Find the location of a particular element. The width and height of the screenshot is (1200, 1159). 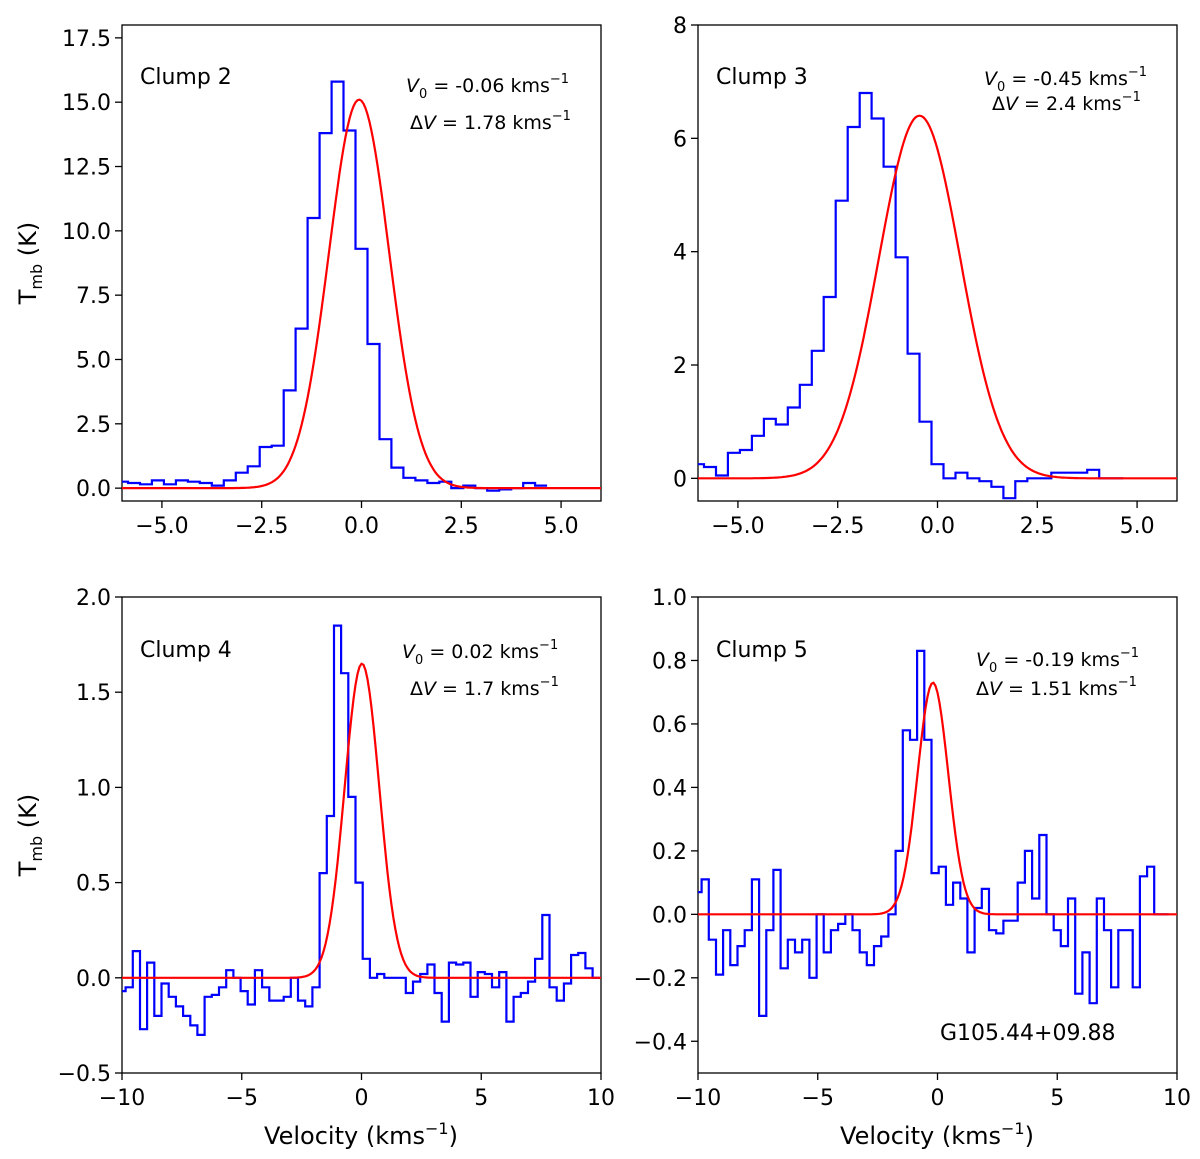

fit-v0-value: 0.02 is located at coordinates (472, 652).